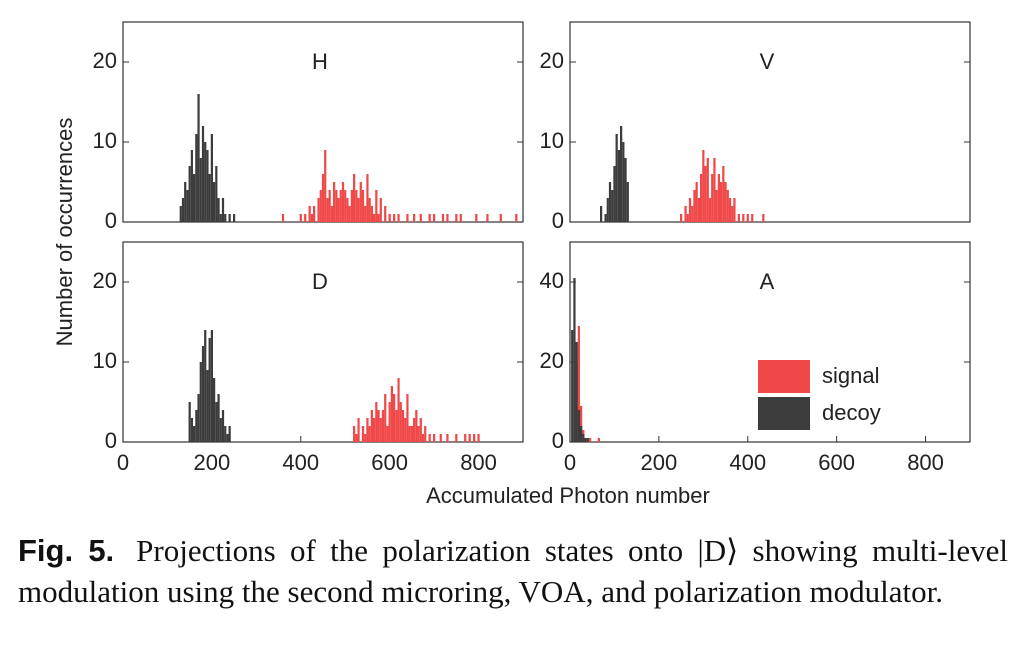 This screenshot has width=1034, height=657. Describe the element at coordinates (478, 462) in the screenshot. I see `x-tick-label: 800` at that location.